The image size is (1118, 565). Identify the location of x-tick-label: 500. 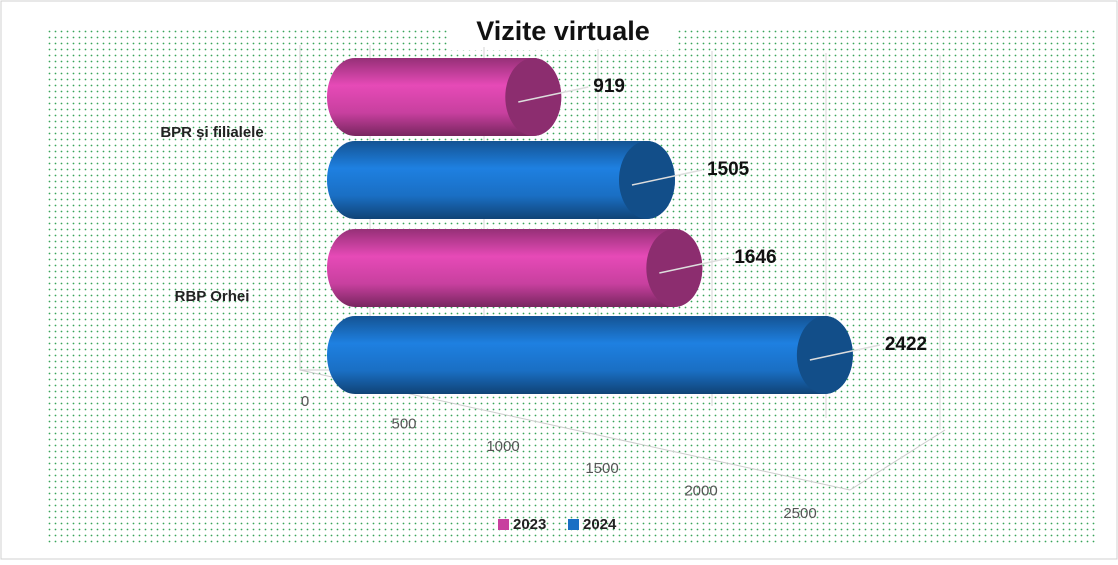
(403, 423).